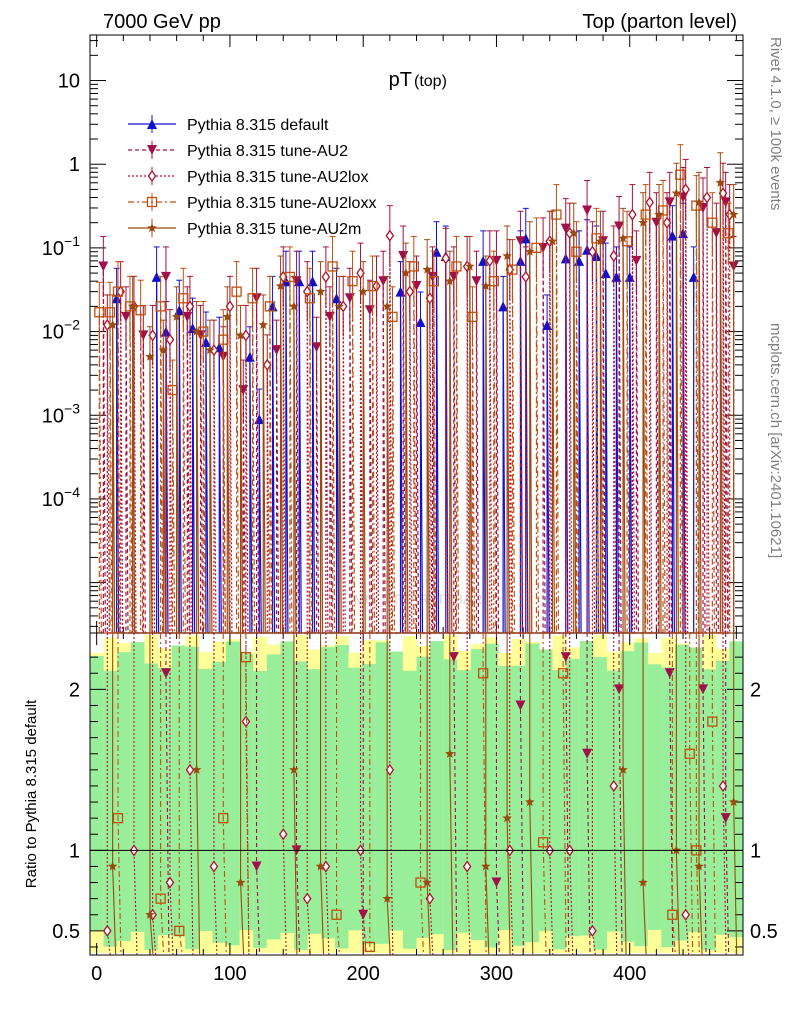 The height and width of the screenshot is (1024, 786). I want to click on x-tick-label: 300, so click(496, 974).